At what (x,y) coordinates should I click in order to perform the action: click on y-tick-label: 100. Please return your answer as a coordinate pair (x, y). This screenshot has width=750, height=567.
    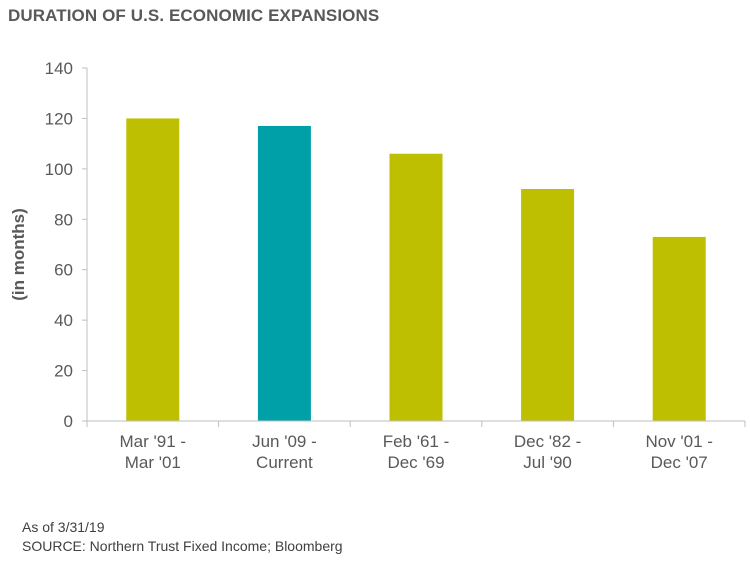
    Looking at the image, I should click on (59, 169).